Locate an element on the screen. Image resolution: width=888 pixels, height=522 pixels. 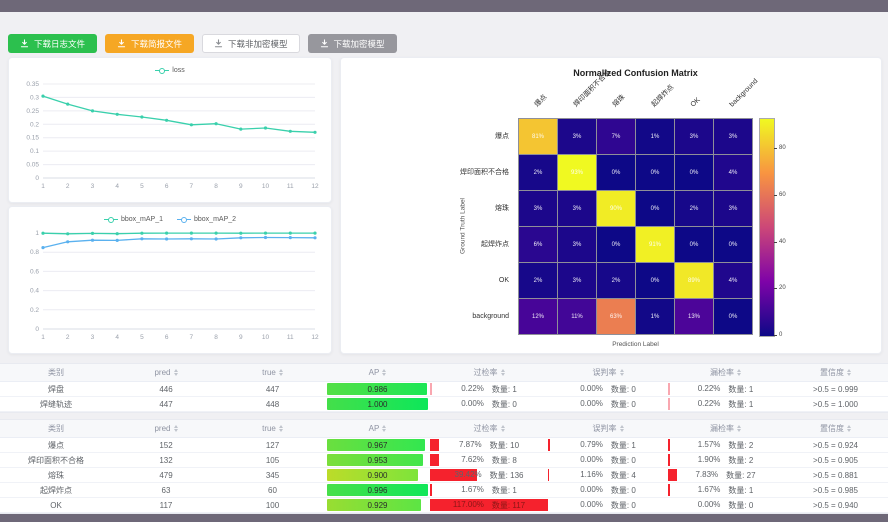
ap-bar is located at coordinates (375, 460).